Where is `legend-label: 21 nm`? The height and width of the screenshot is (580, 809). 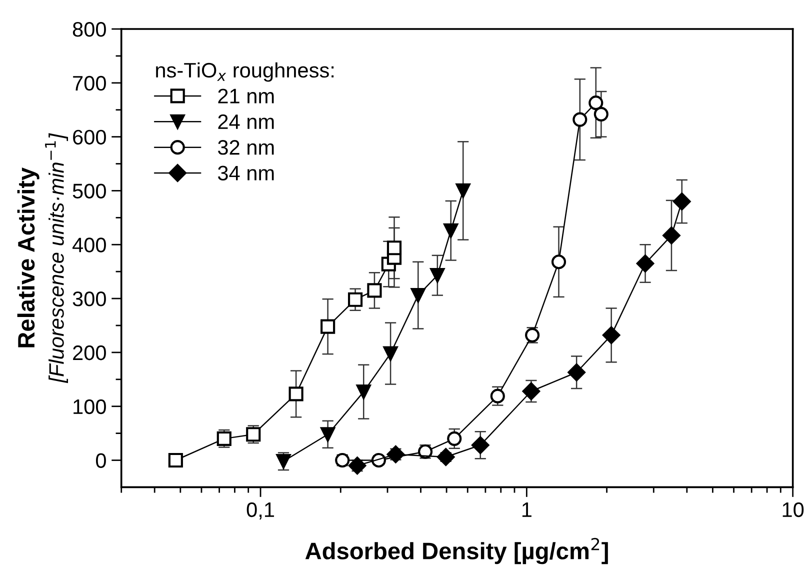
legend-label: 21 nm is located at coordinates (246, 96).